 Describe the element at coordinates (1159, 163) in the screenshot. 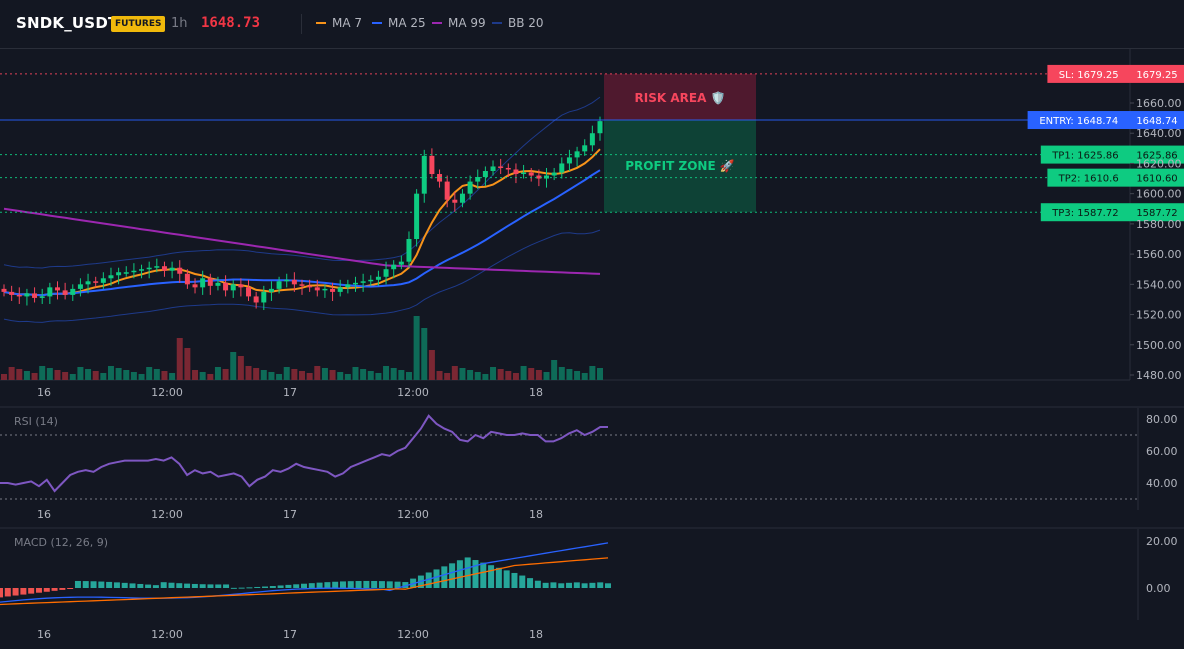

I see `price-tick-label: 1620.00` at that location.